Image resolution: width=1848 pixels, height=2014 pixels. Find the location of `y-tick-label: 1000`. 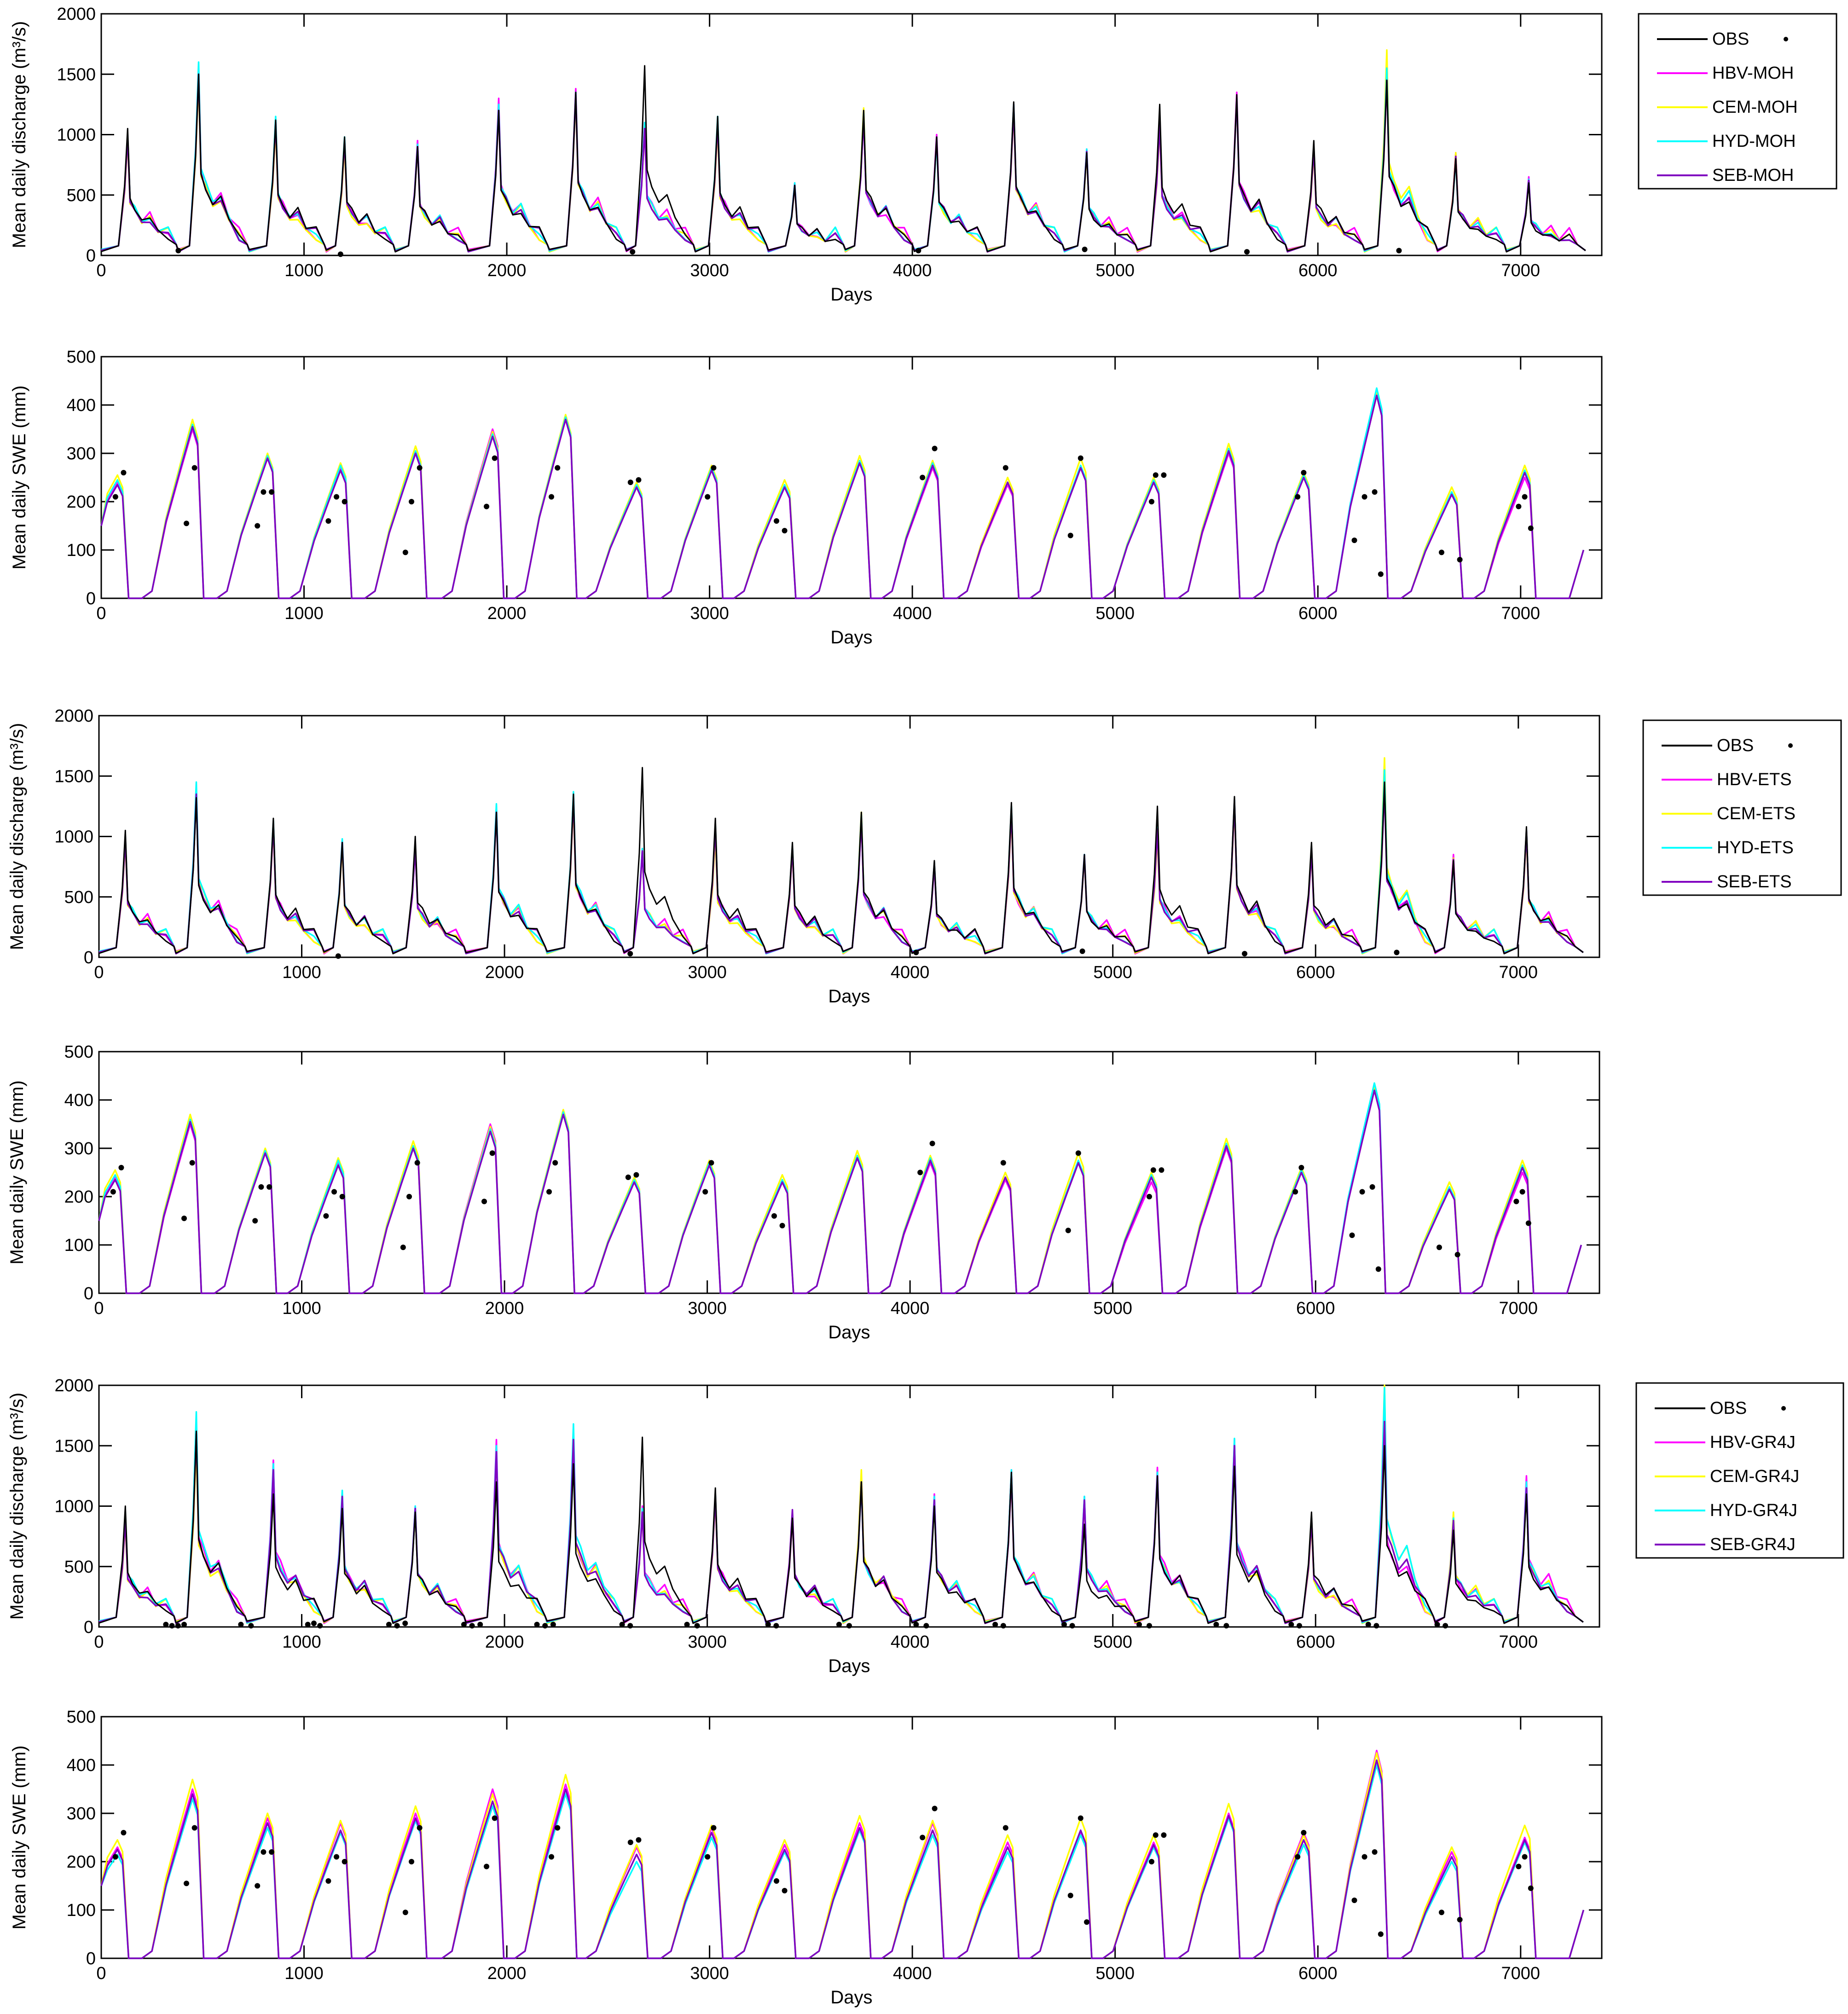

y-tick-label: 1000 is located at coordinates (73, 837).